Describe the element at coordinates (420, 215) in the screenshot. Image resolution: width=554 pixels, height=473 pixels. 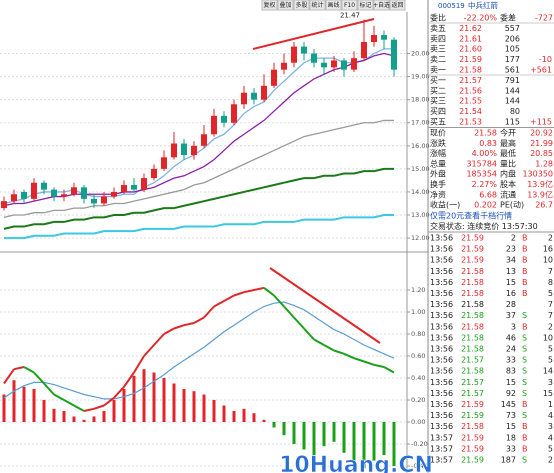
I see `y-tick-label: 13.00` at that location.